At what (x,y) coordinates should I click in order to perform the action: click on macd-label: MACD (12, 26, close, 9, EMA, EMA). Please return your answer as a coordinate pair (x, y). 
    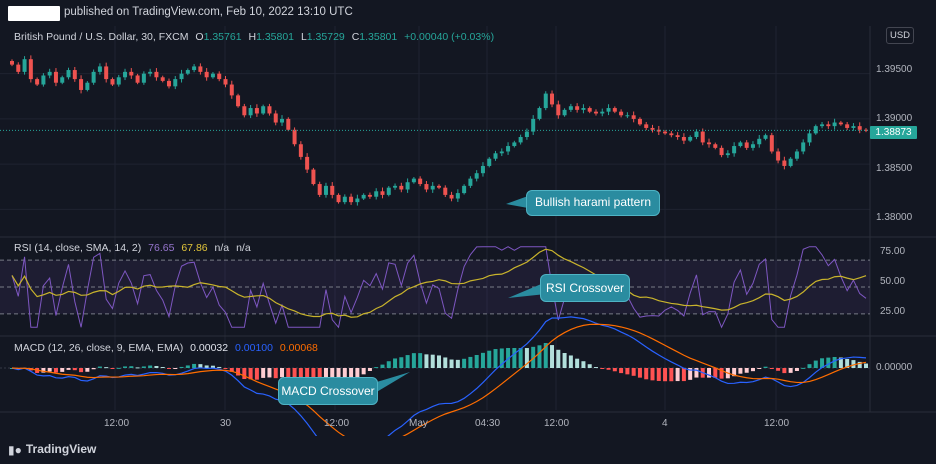
    Looking at the image, I should click on (99, 348).